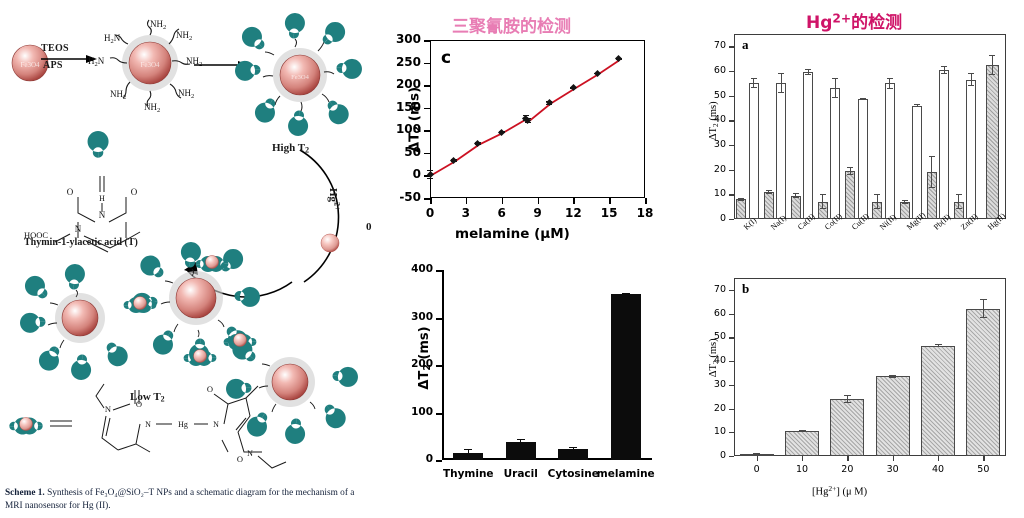 The image size is (1024, 518). Describe the element at coordinates (147, 397) in the screenshot. I see `low-t2-label: Low T2` at that location.